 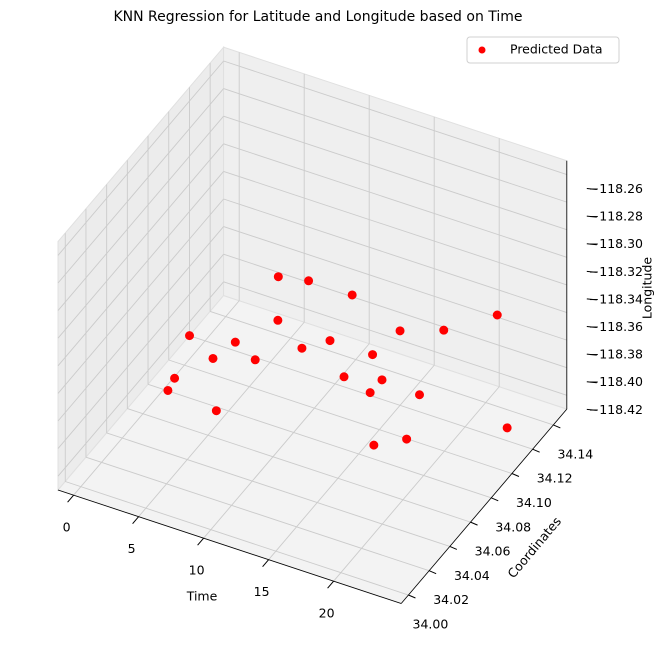 I want to click on legend-label: Predicted Data, so click(x=556, y=49).